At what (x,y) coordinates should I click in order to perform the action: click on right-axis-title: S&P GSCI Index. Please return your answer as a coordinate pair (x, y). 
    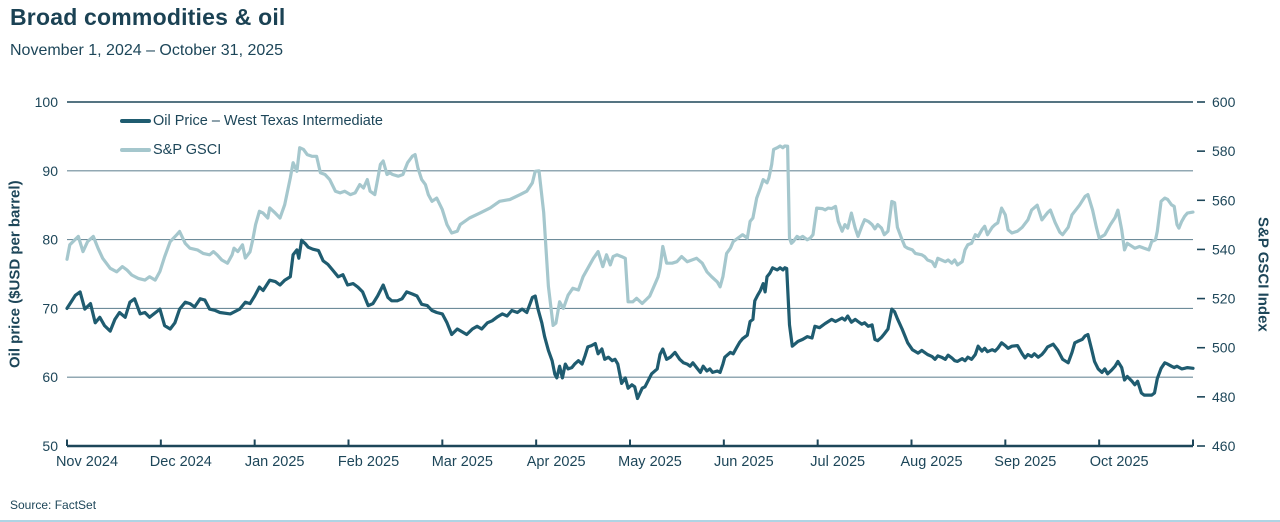
    Looking at the image, I should click on (1263, 274).